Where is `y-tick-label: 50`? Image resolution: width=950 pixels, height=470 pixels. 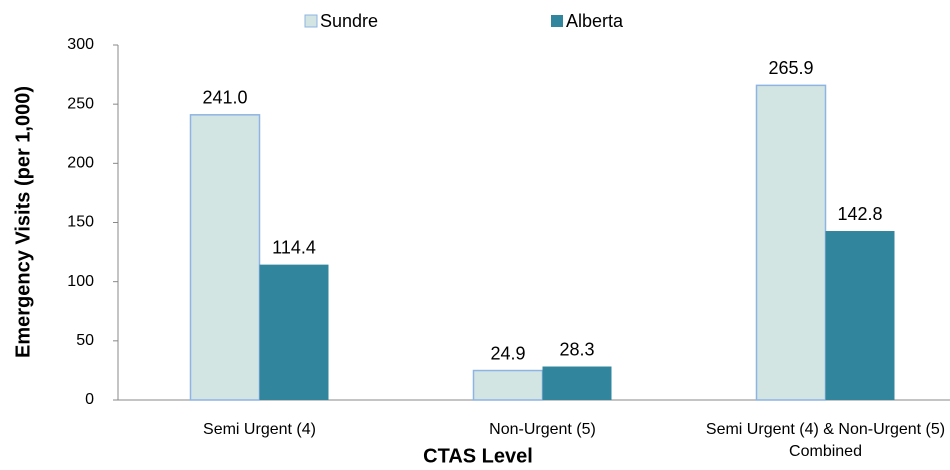 y-tick-label: 50 is located at coordinates (85, 340).